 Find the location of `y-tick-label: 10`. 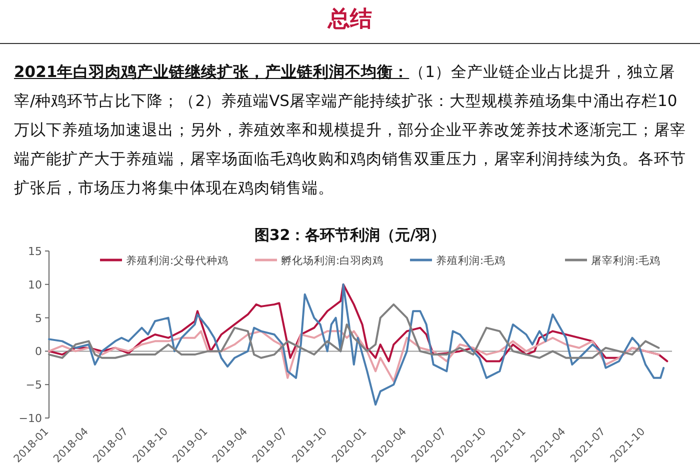

y-tick-label: 10 is located at coordinates (35, 285).